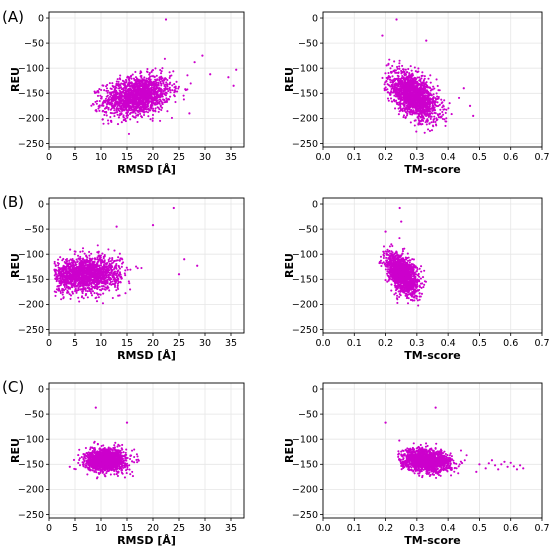  Describe the element at coordinates (396, 19) in the screenshot. I see `outlier-point` at that location.